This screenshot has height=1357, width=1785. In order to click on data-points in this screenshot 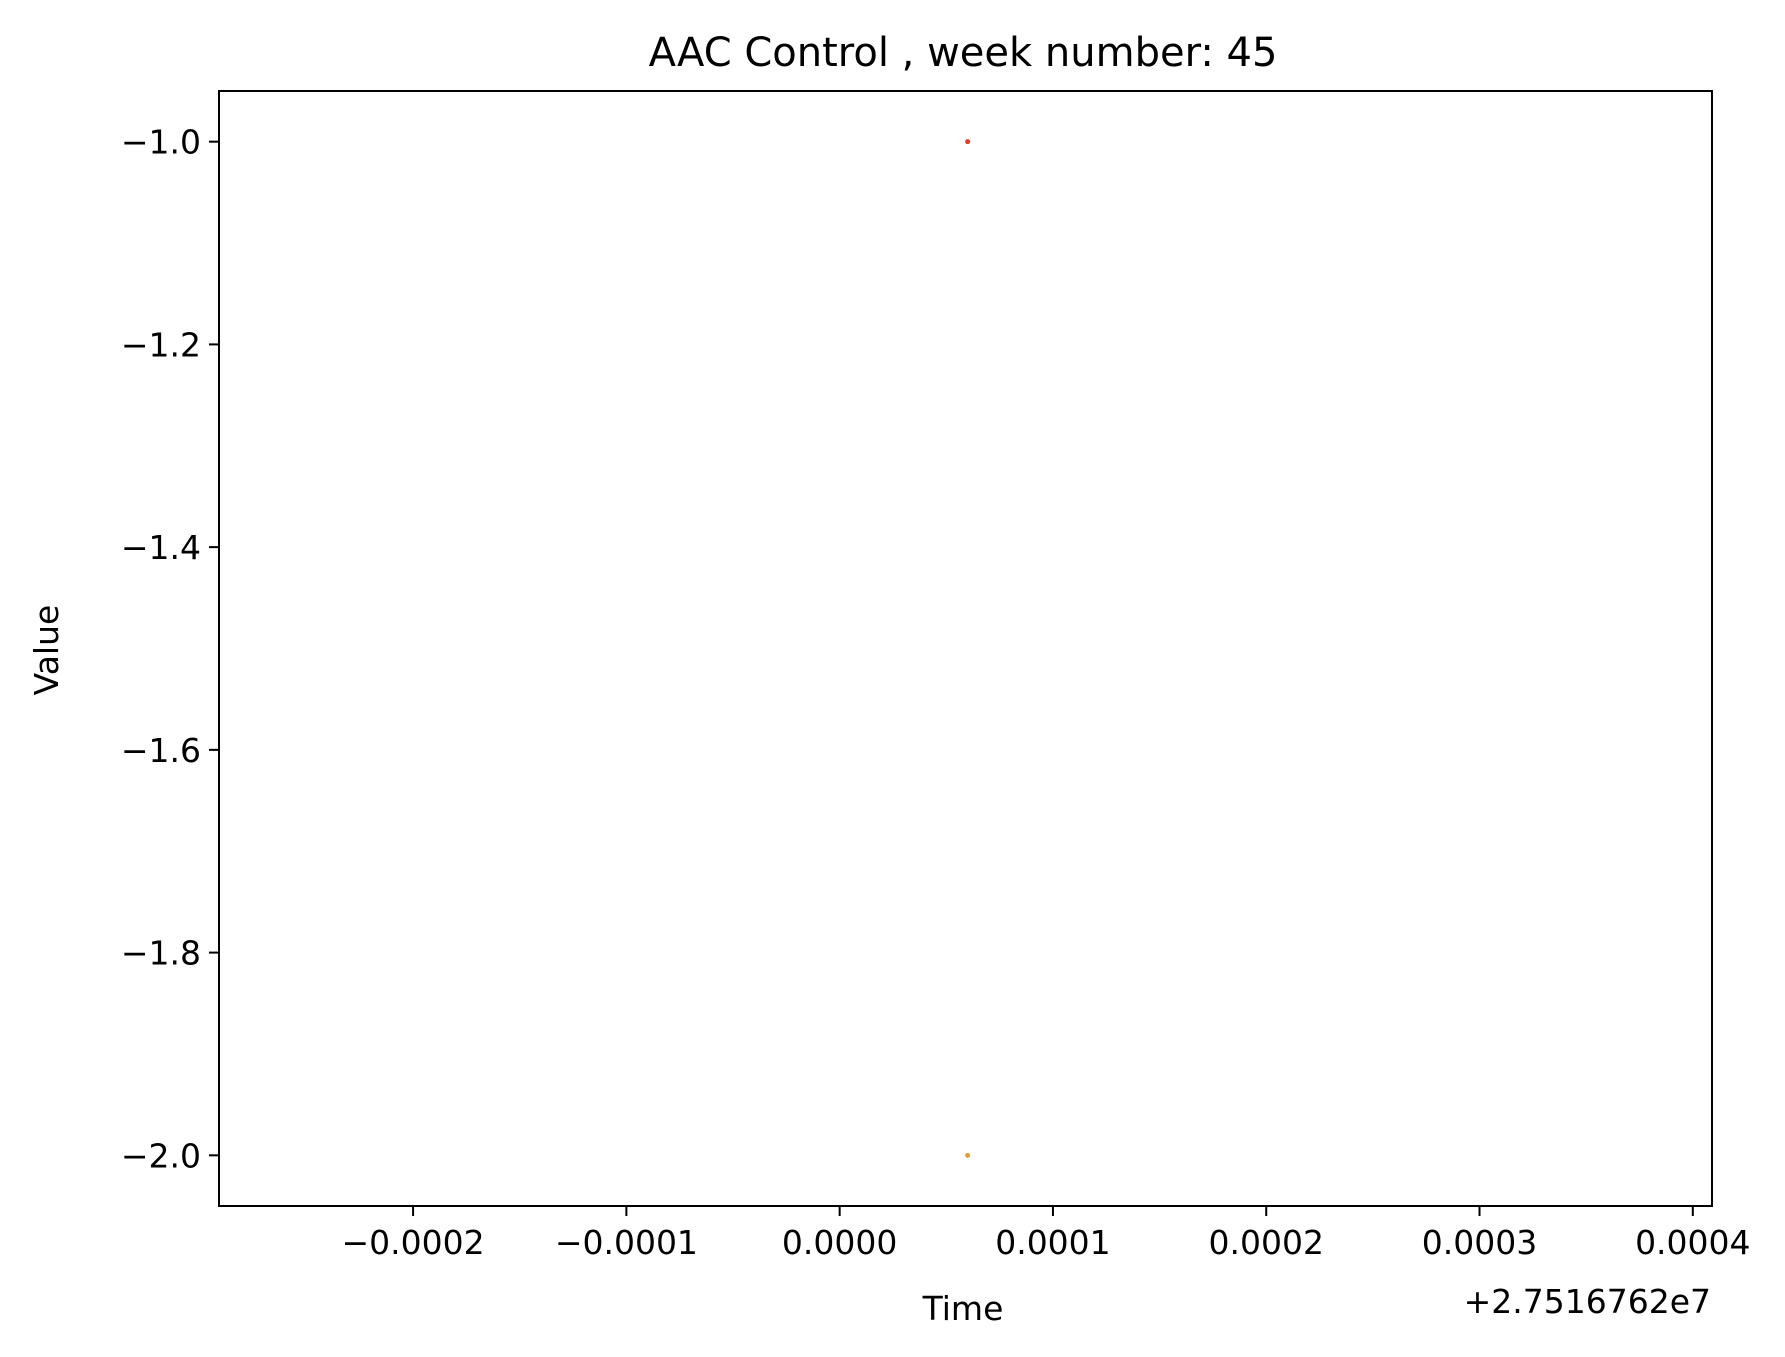, I will do `click(968, 648)`.